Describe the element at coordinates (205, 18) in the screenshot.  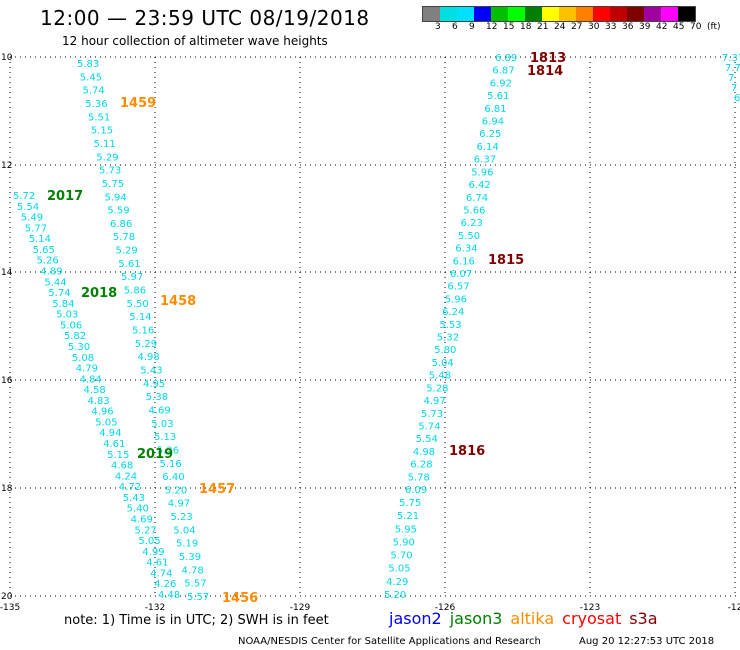
I see `map-title: 12:00 — 23:59 UTC 08/19/2018` at that location.